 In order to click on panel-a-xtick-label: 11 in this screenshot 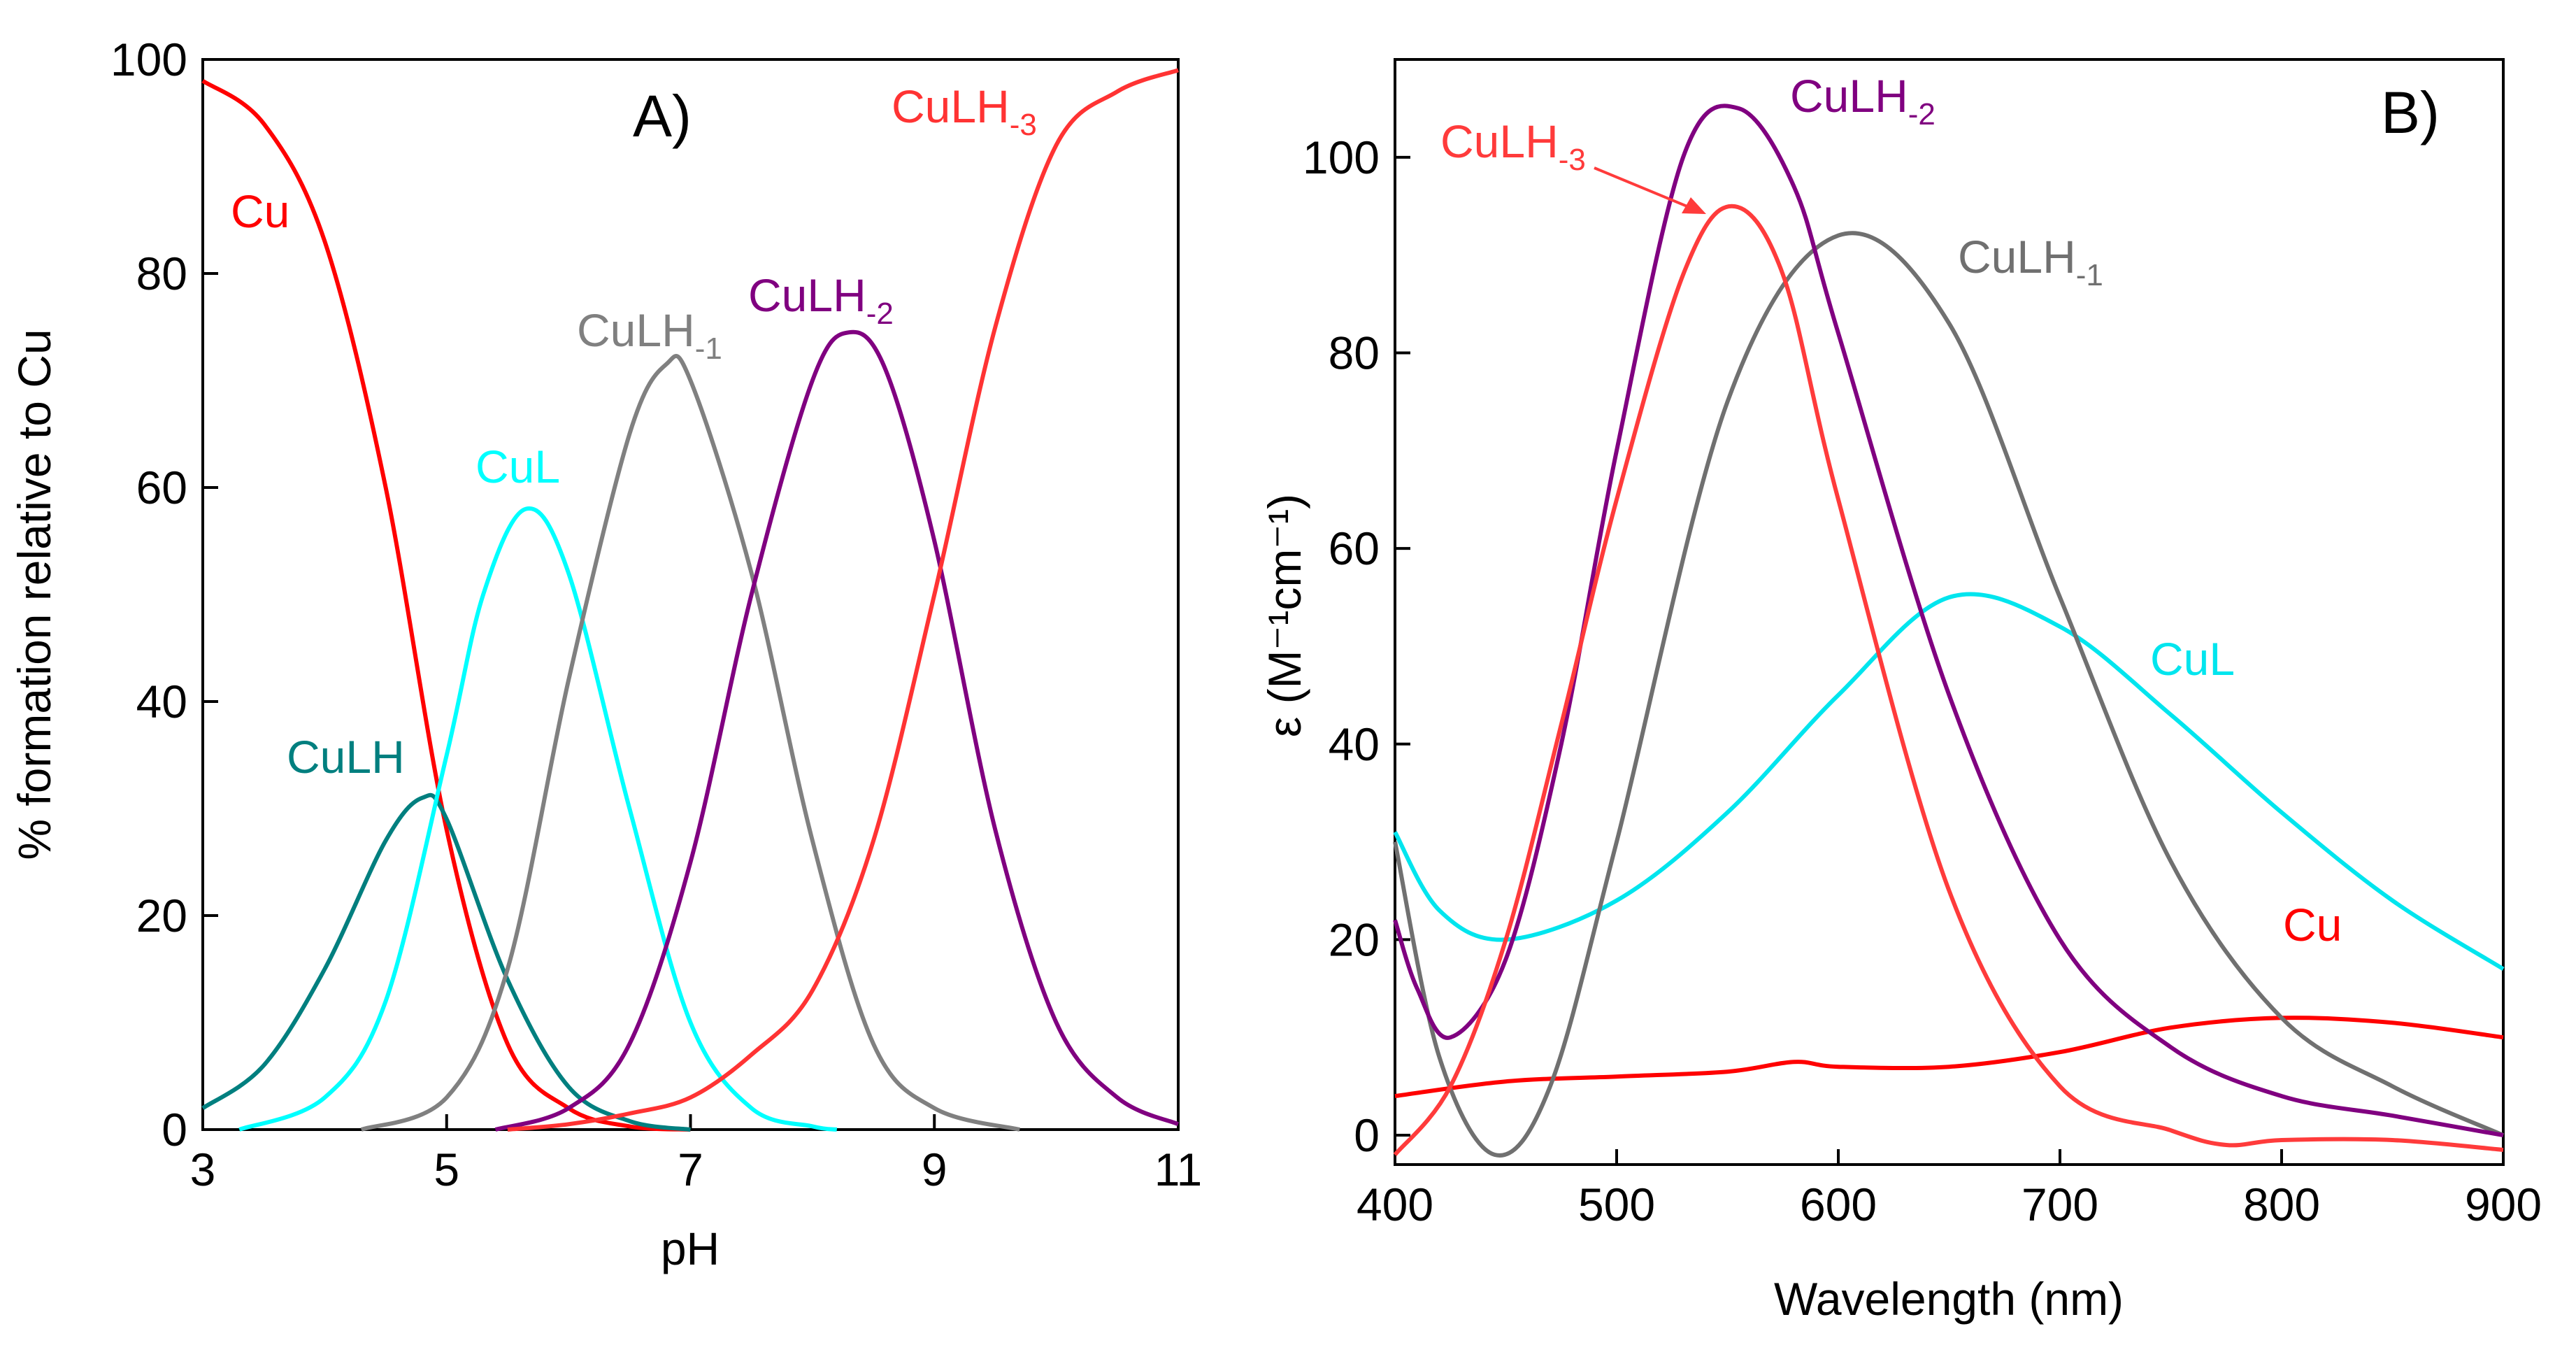, I will do `click(1178, 1169)`.